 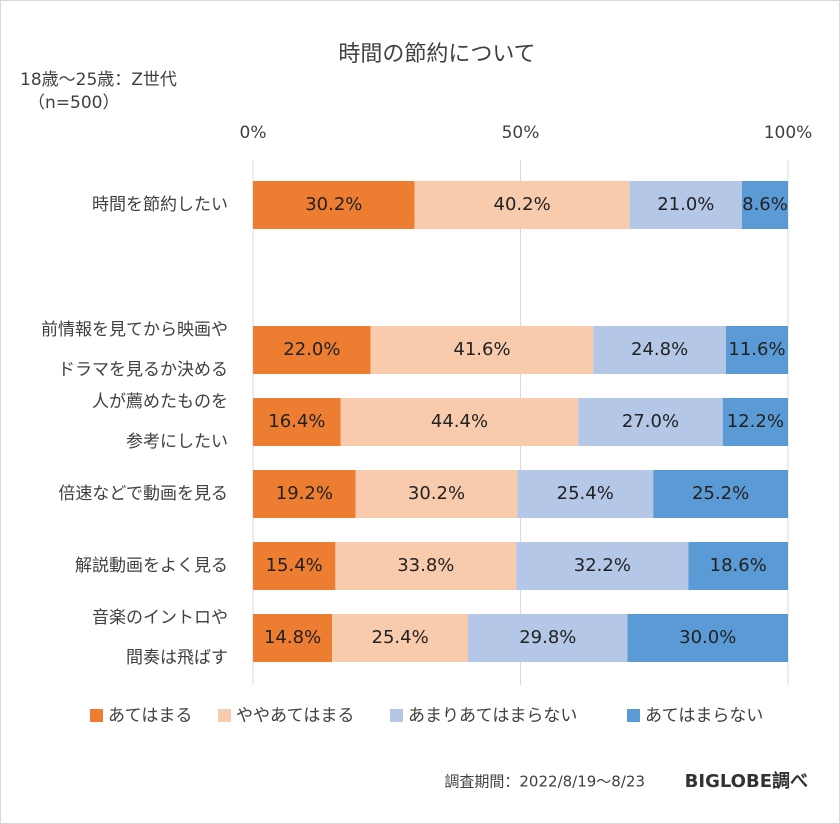 I want to click on chart-title: 時間の節約について, so click(x=436, y=54).